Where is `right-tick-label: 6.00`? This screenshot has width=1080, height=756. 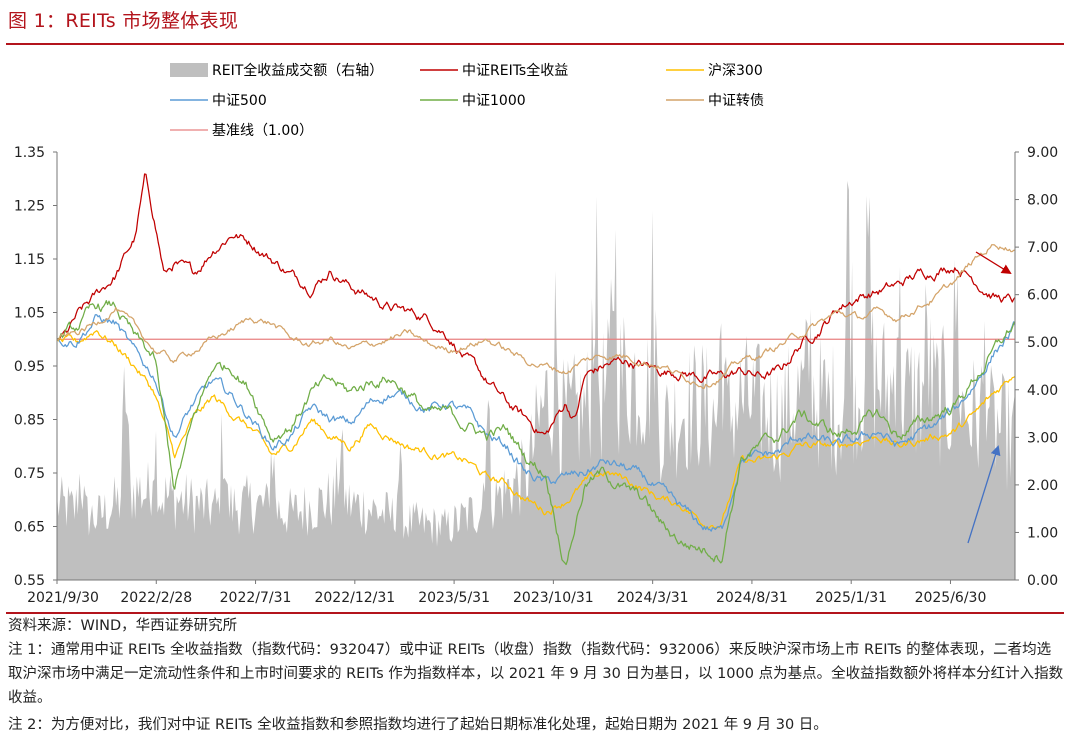 right-tick-label: 6.00 is located at coordinates (1042, 296).